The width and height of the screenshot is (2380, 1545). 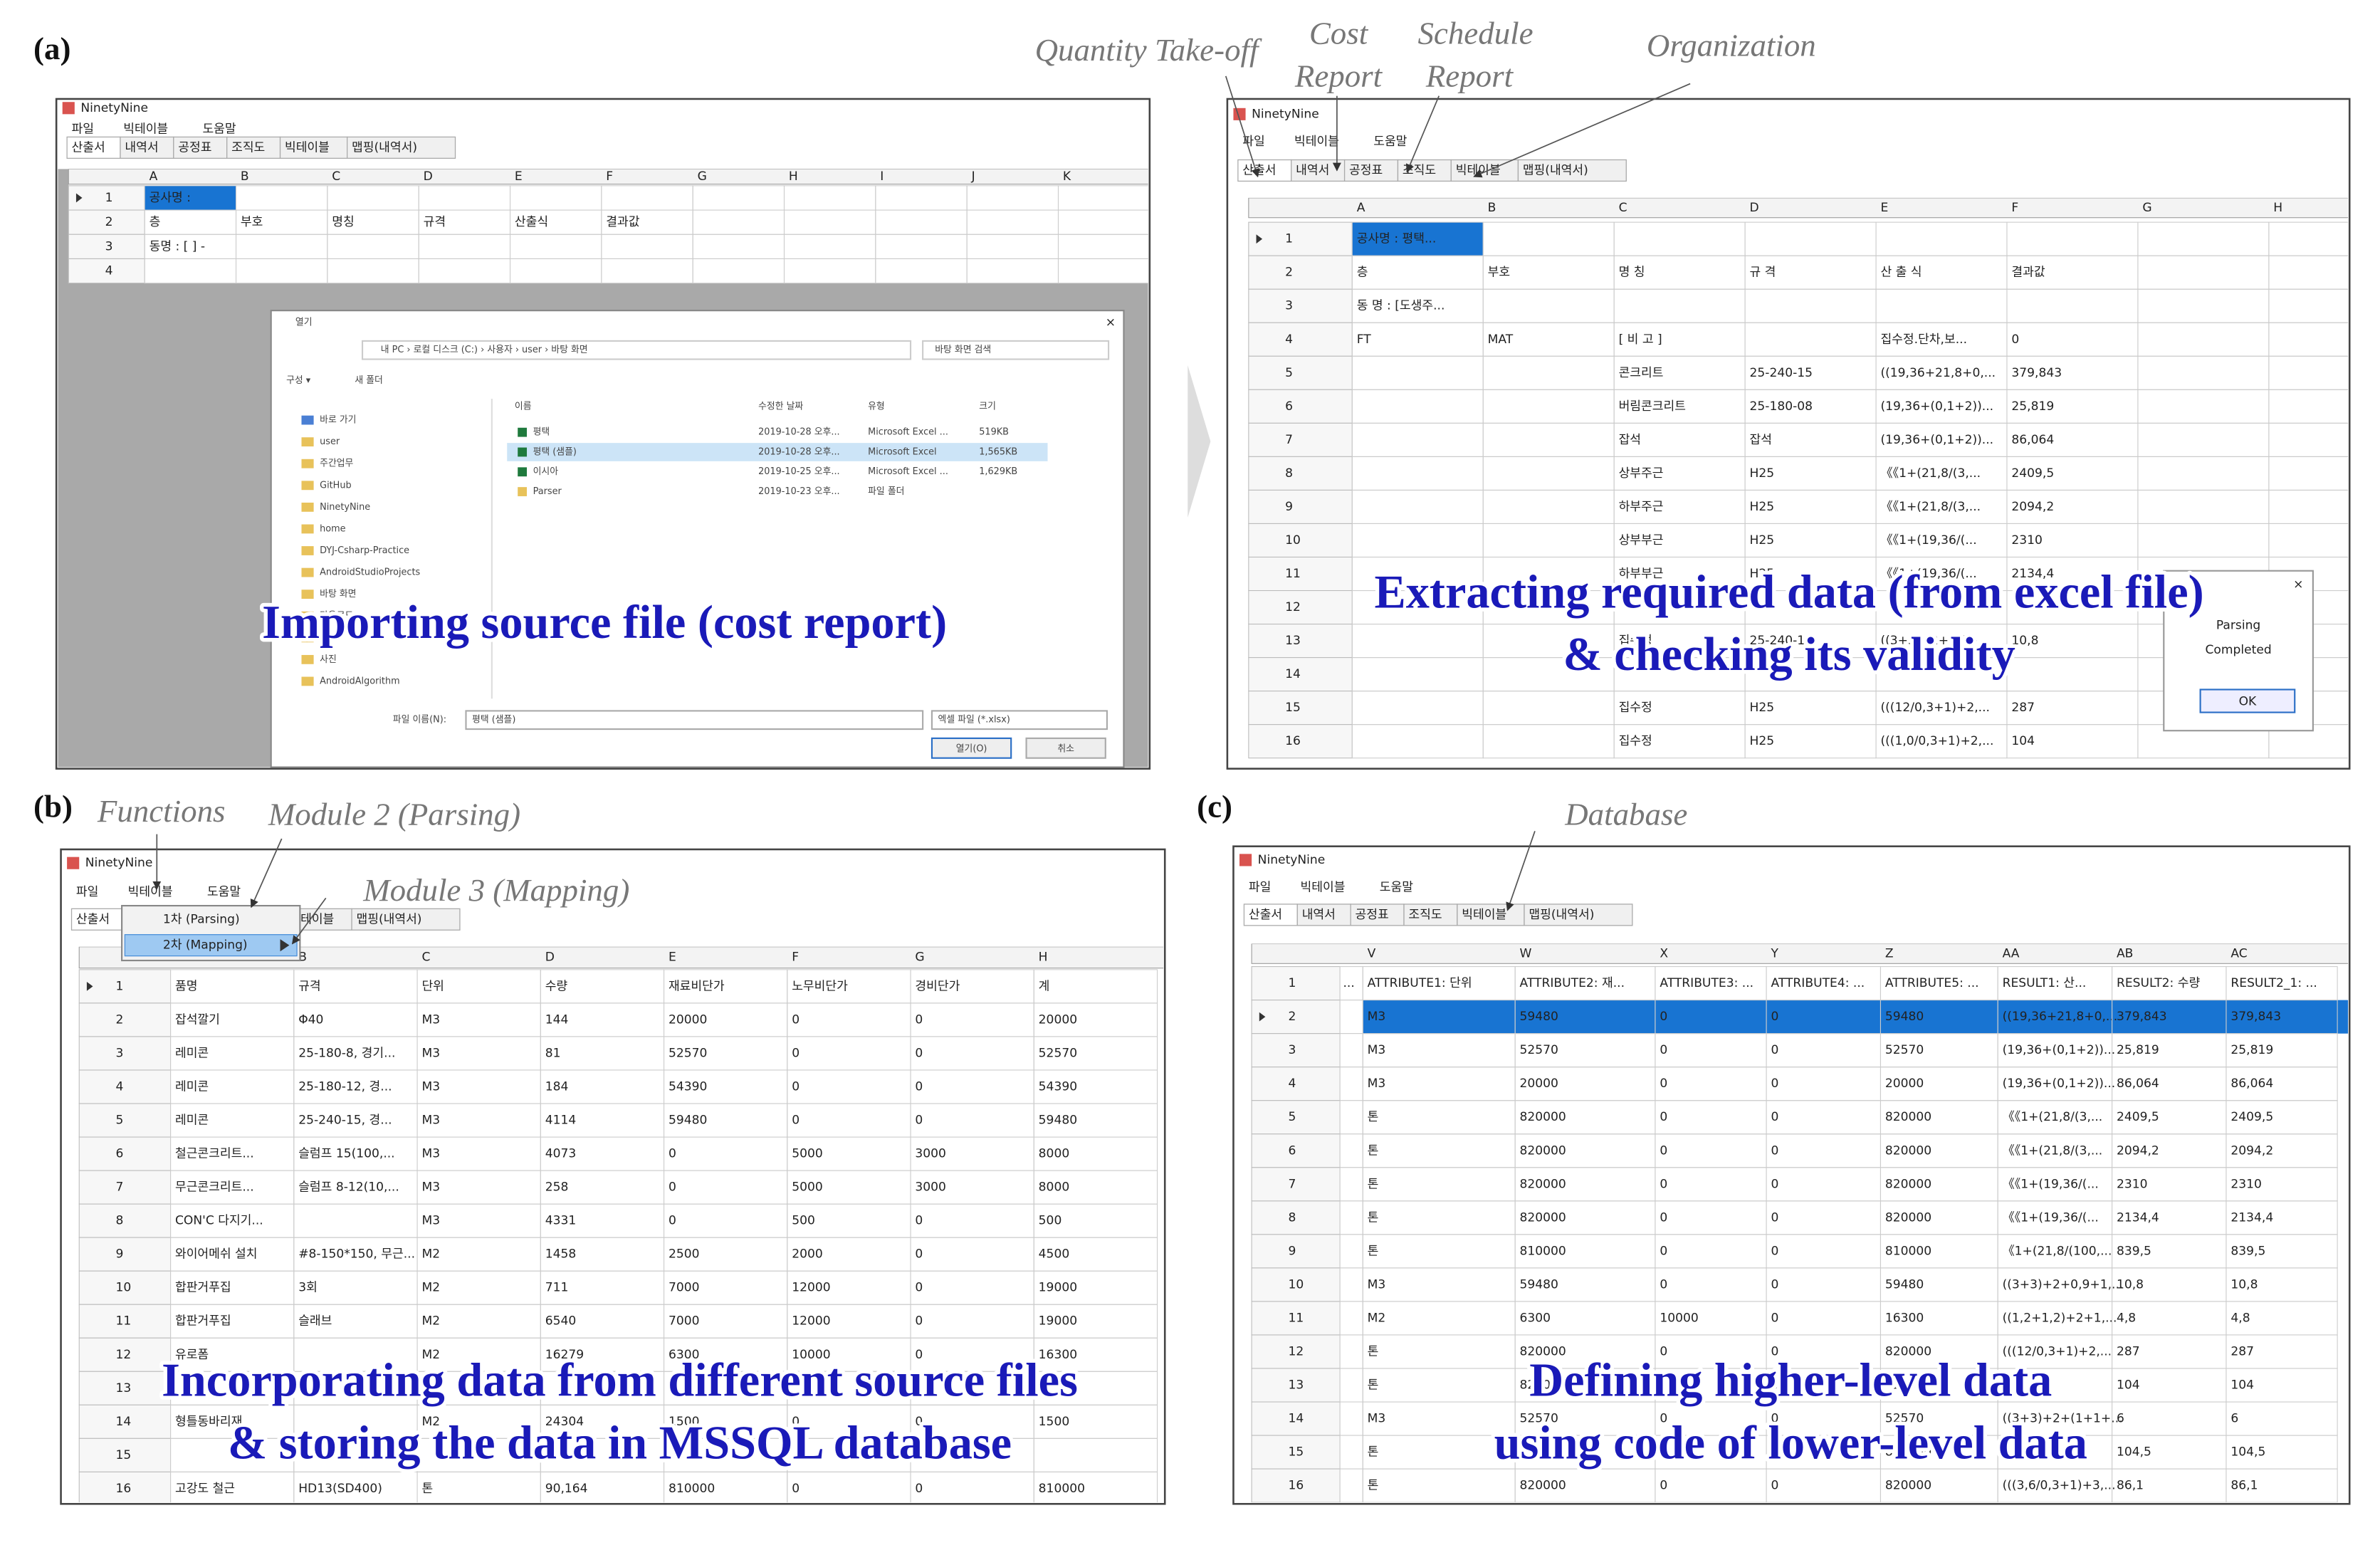 I want to click on cell-text: 379,843, so click(x=2255, y=1017).